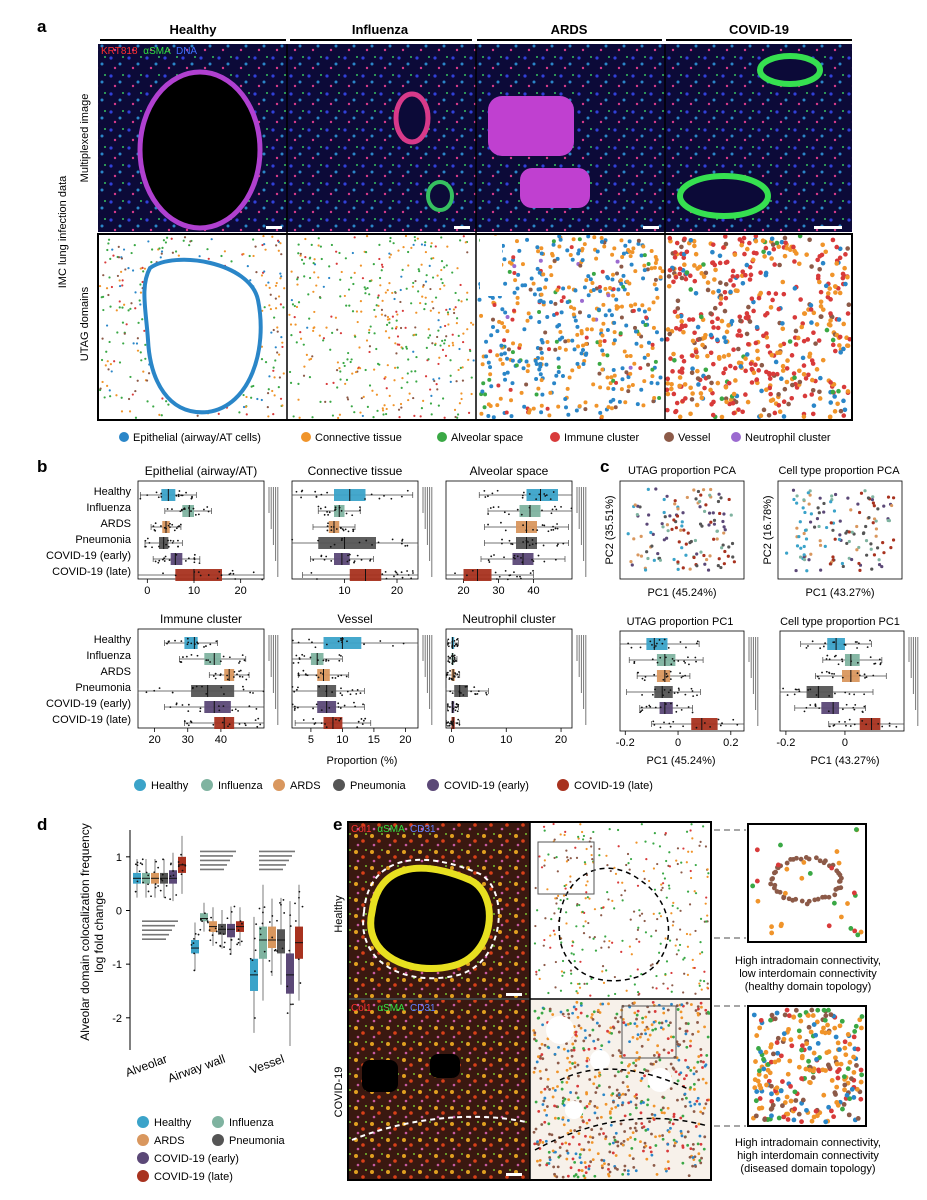 This screenshot has width=927, height=1200. Describe the element at coordinates (613, 786) in the screenshot. I see `legend-label: COVID-19 (late)` at that location.